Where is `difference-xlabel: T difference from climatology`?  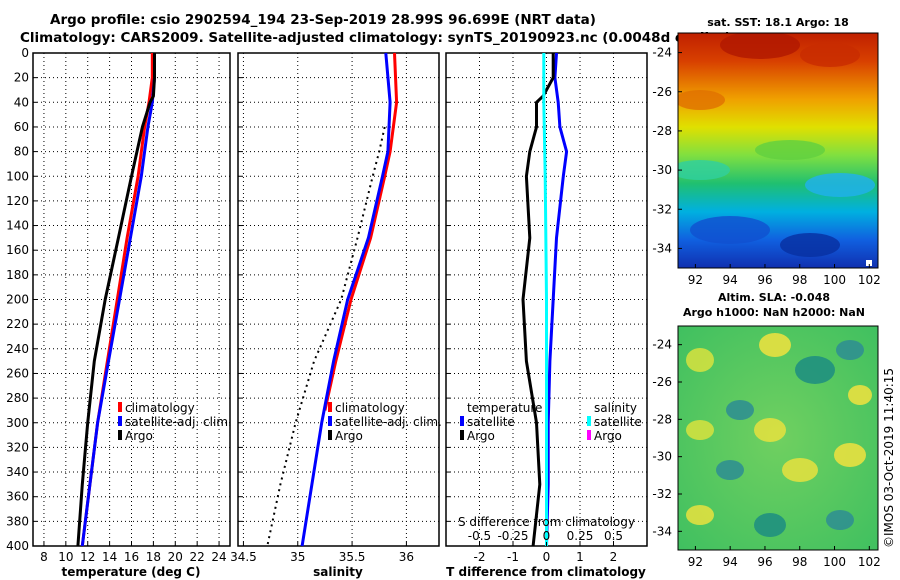
difference-xlabel: T difference from climatology is located at coordinates (546, 572).